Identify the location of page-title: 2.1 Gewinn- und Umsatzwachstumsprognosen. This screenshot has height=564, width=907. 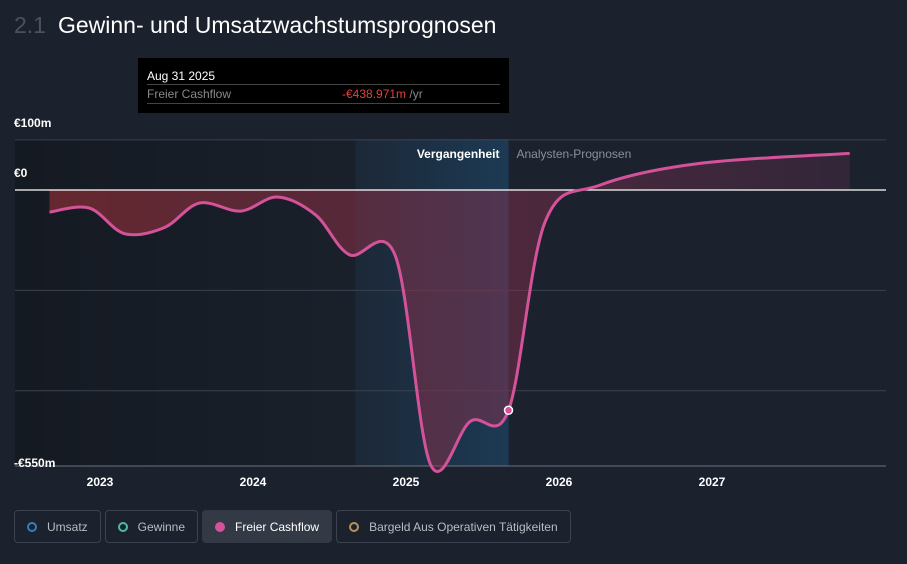
(255, 25).